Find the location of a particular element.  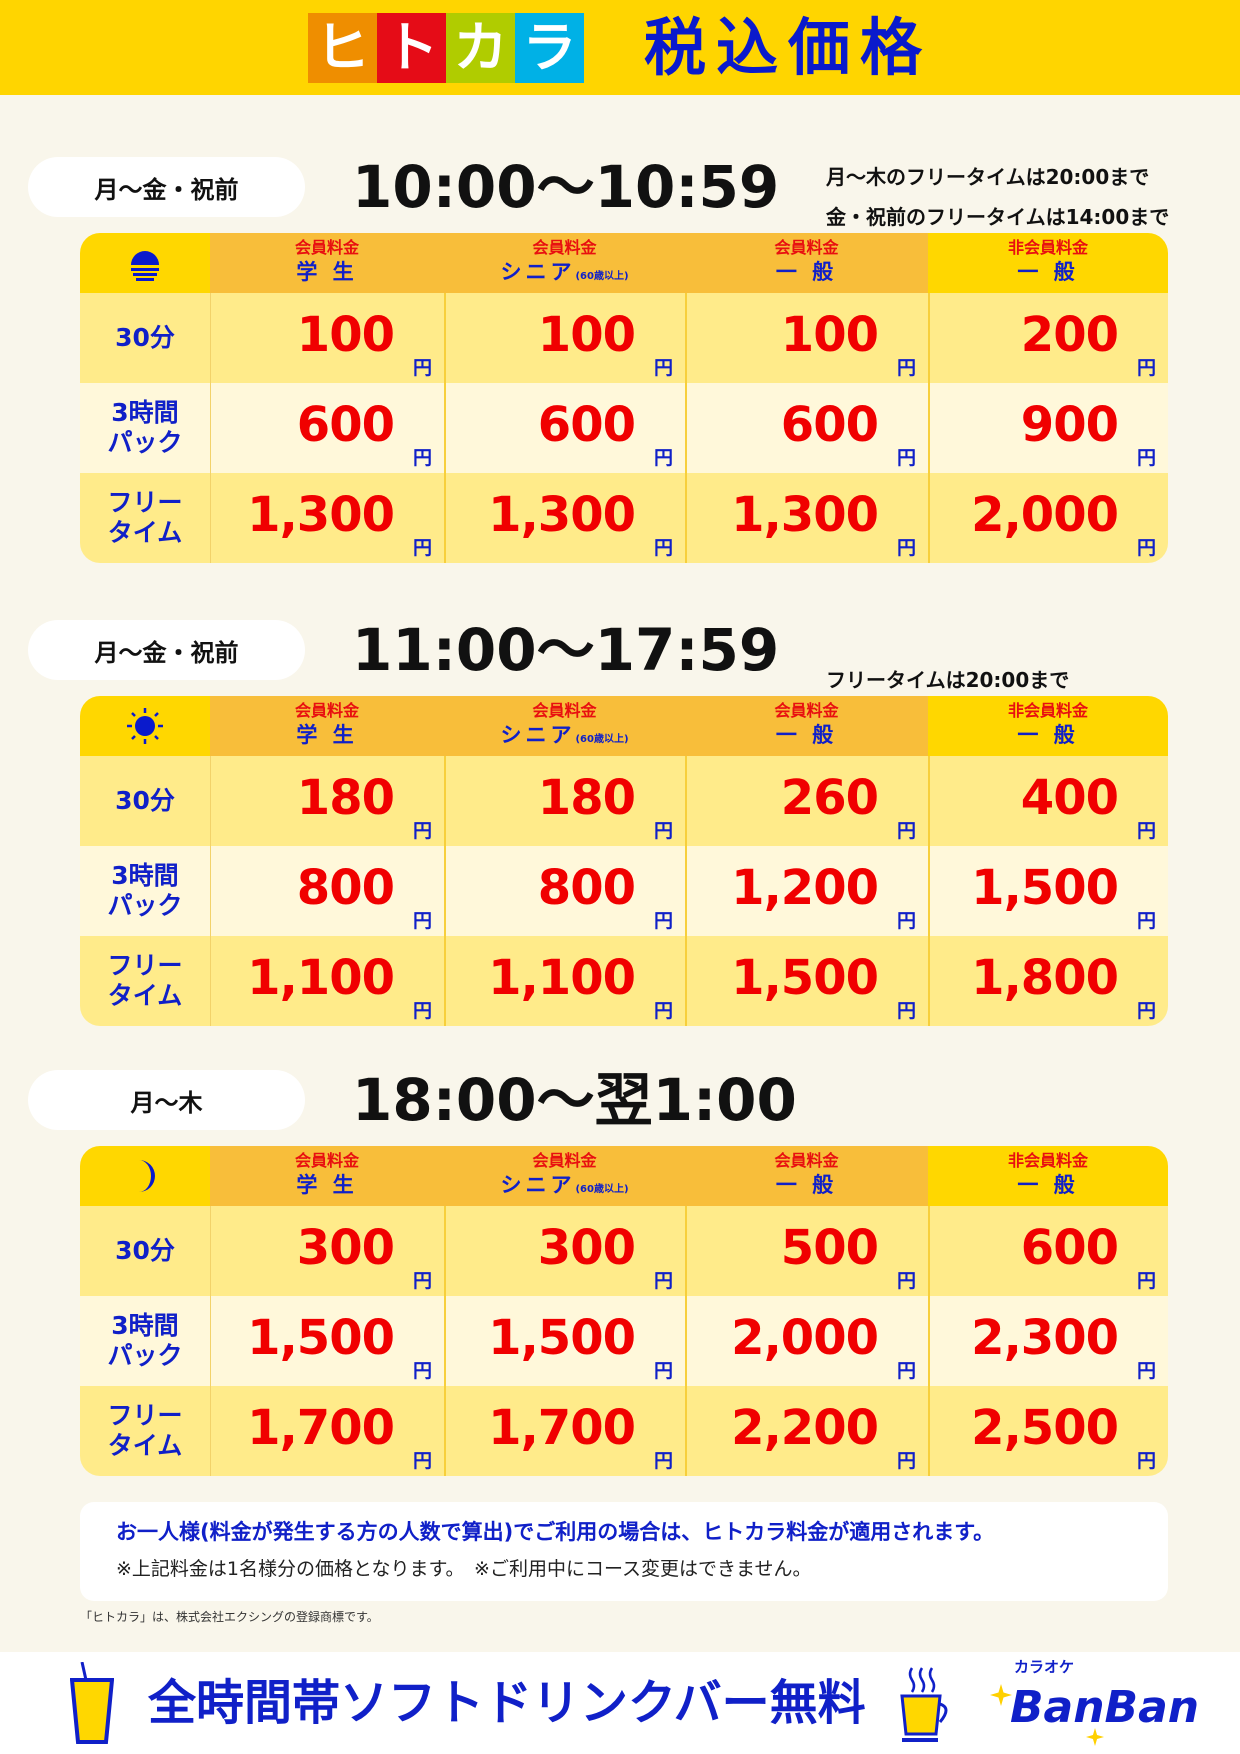

price-cell: 100 円 is located at coordinates (806, 338).